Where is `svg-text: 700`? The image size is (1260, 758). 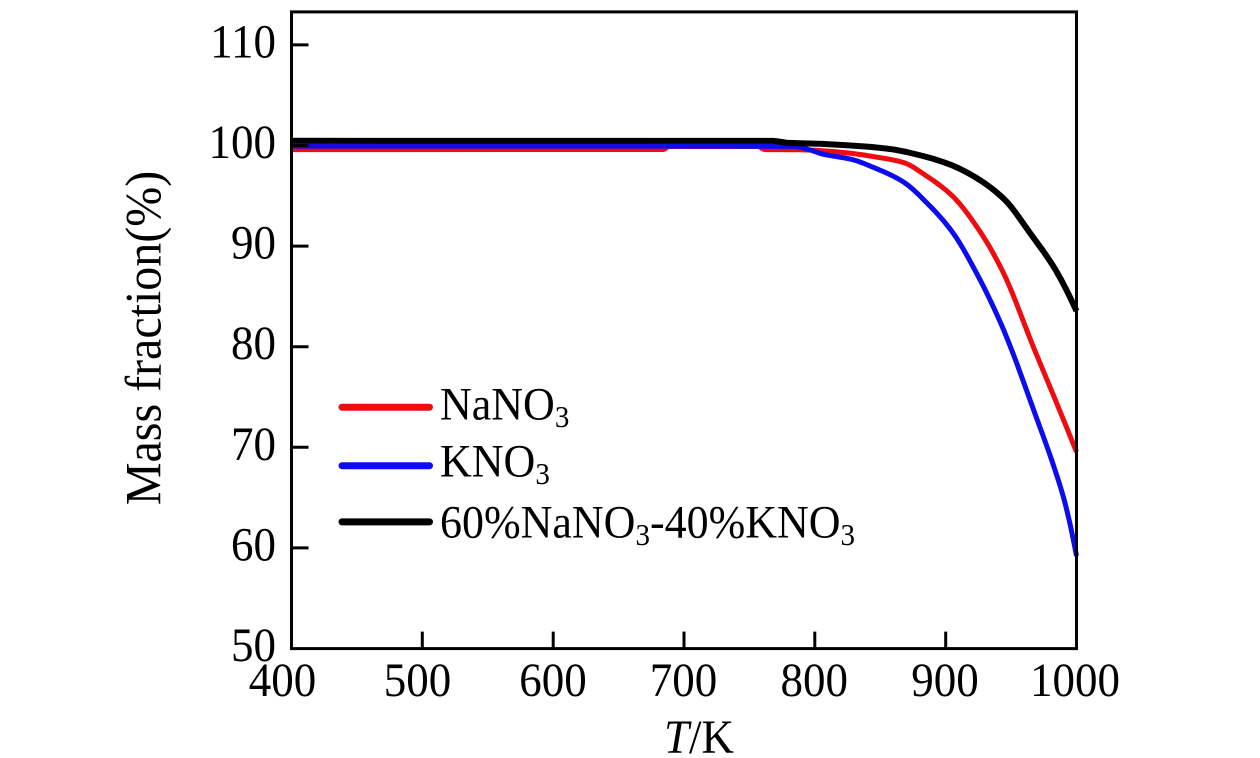
svg-text: 700 is located at coordinates (683, 681).